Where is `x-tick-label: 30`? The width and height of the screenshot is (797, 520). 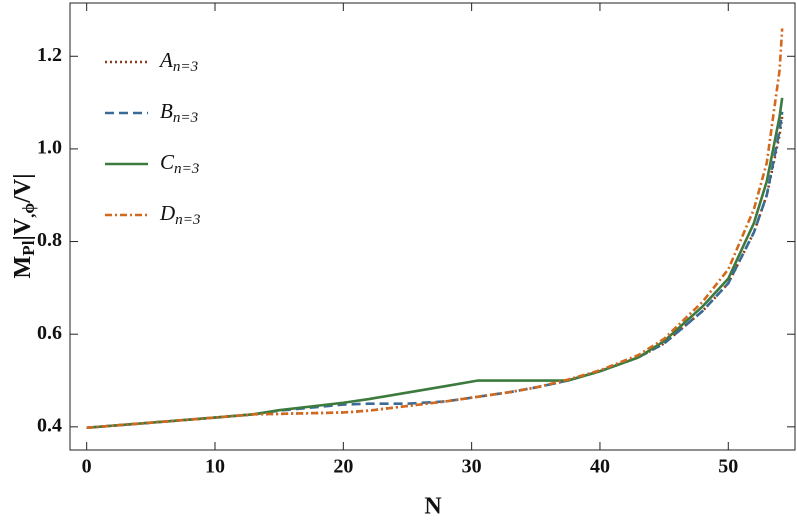
x-tick-label: 30 is located at coordinates (472, 467).